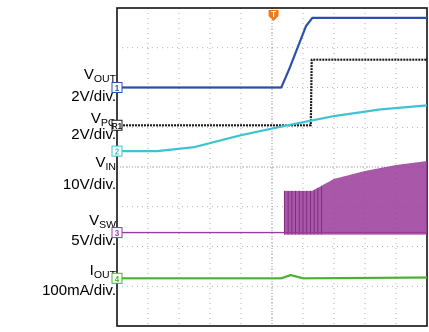  I want to click on vin-trace, so click(272, 128).